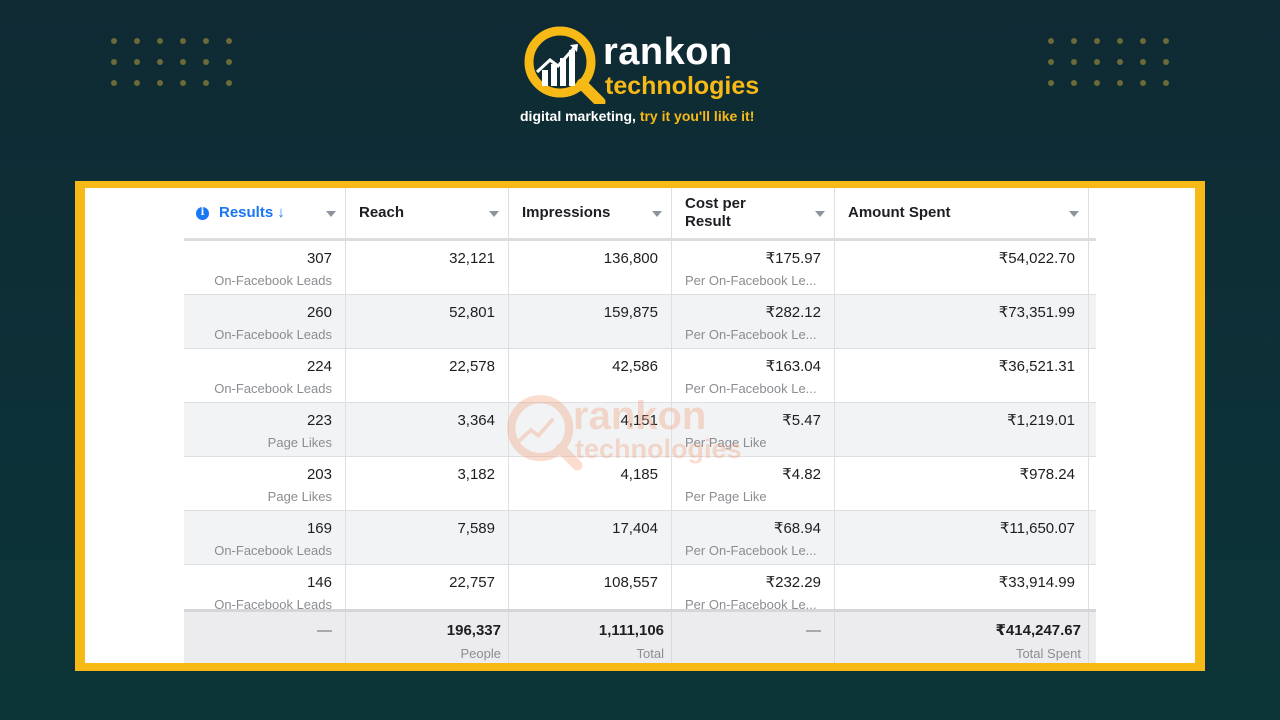 This screenshot has width=1280, height=720. I want to click on impressions-value: 4,151, so click(639, 420).